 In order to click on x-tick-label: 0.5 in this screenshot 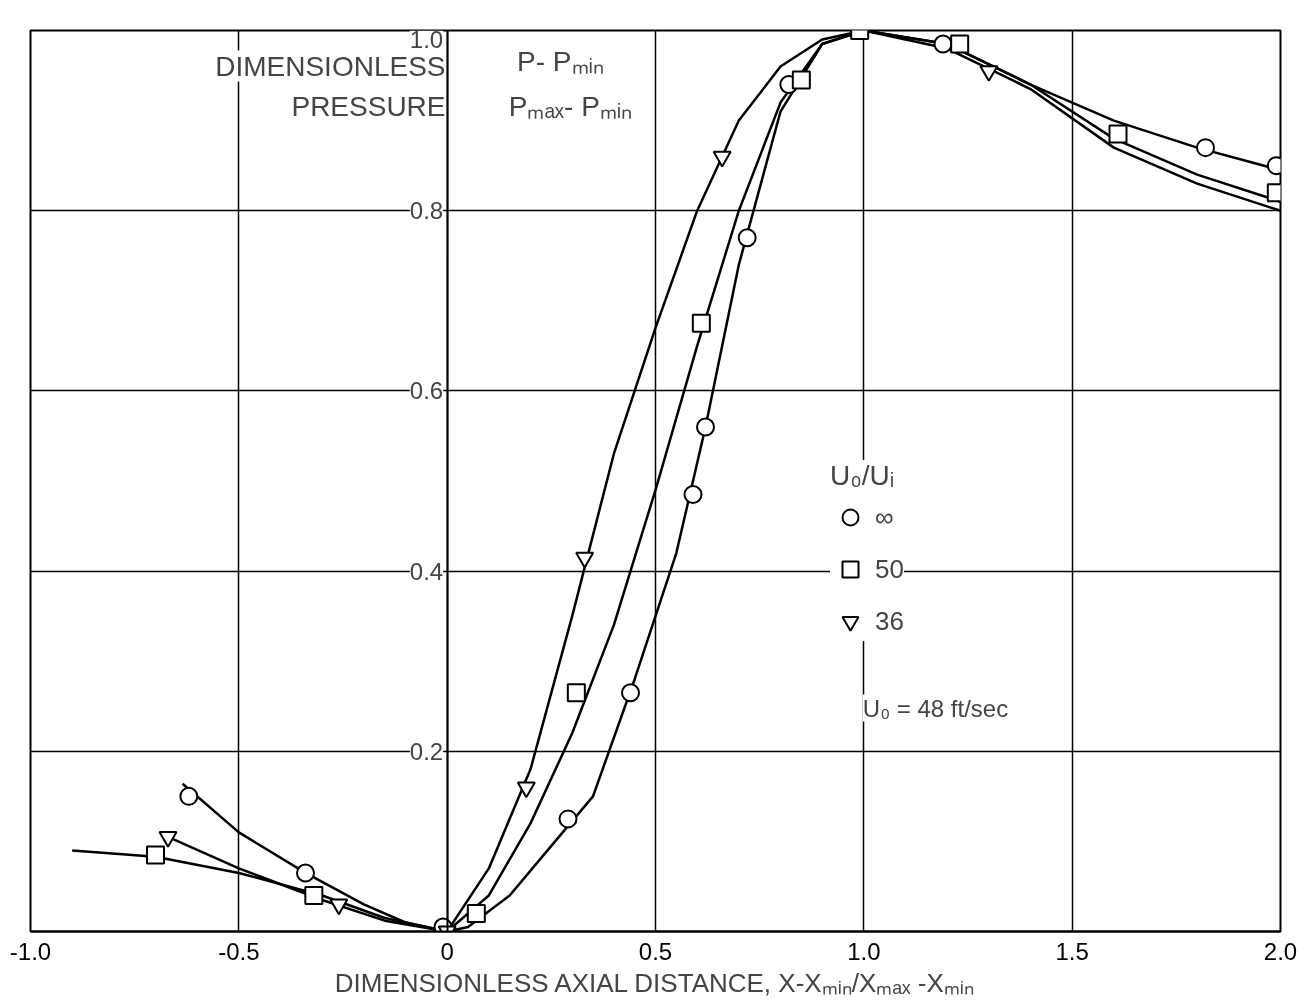, I will do `click(655, 951)`.